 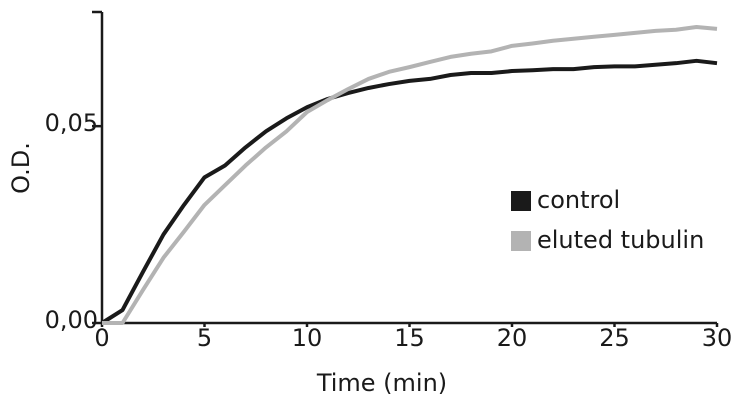 I want to click on x-axis-label: Time (min), so click(x=381, y=383).